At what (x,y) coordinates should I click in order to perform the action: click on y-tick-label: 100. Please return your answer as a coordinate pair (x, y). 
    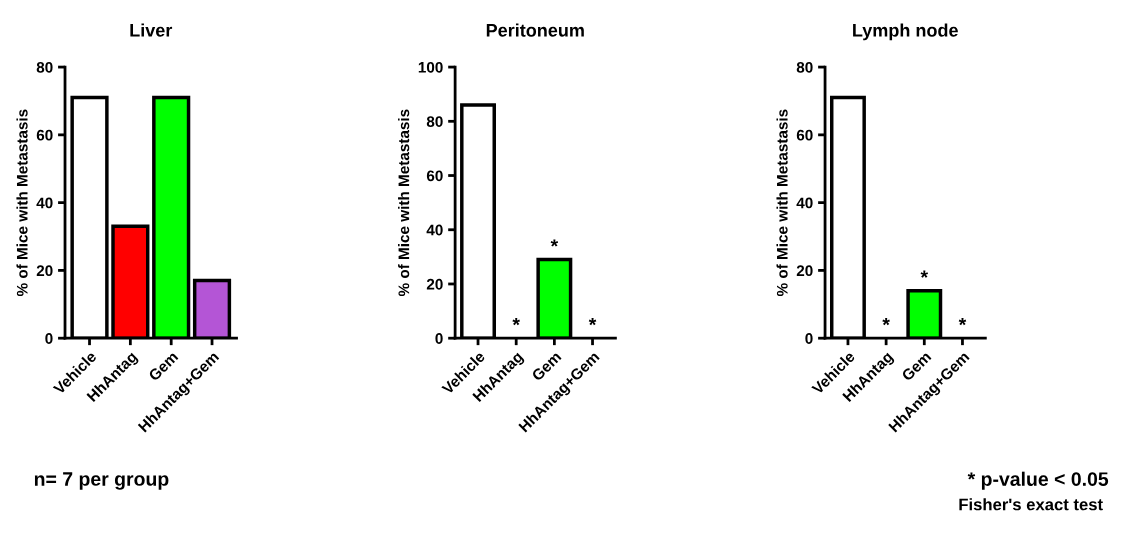
    Looking at the image, I should click on (430, 67).